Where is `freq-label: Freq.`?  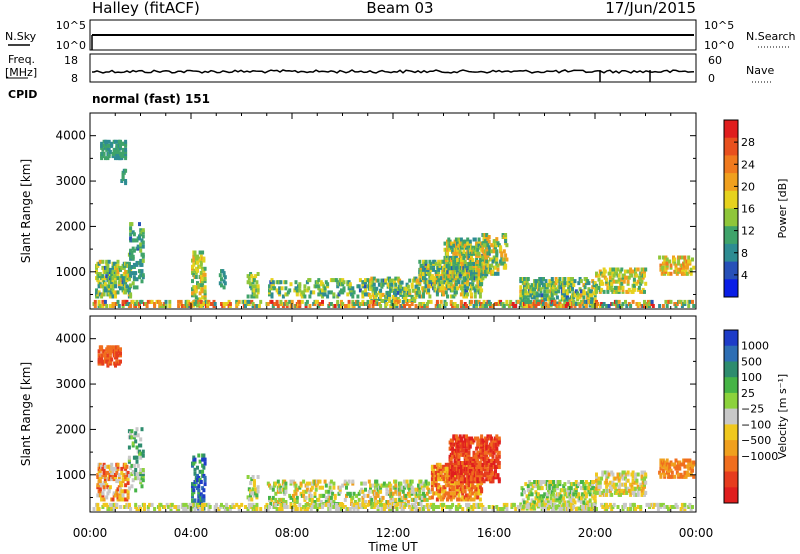
freq-label: Freq. is located at coordinates (21, 59).